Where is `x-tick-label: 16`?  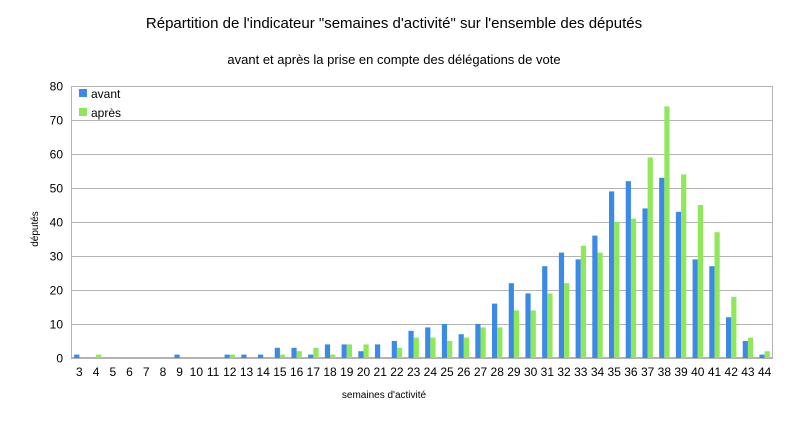 x-tick-label: 16 is located at coordinates (297, 372).